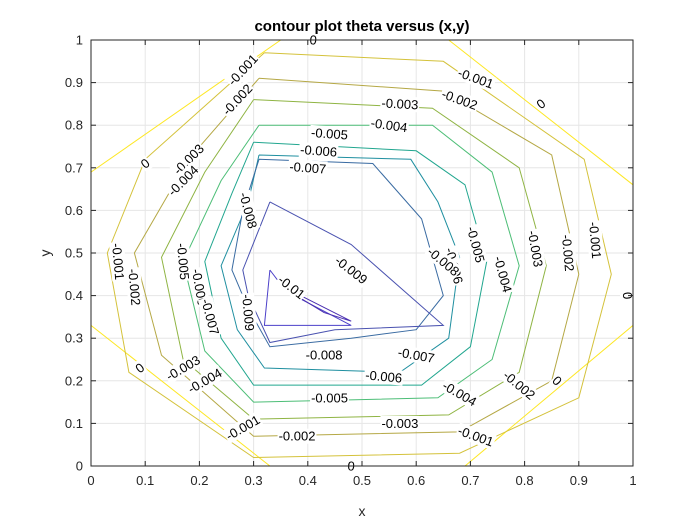 This screenshot has height=525, width=700. I want to click on x-axis-label: x, so click(362, 511).